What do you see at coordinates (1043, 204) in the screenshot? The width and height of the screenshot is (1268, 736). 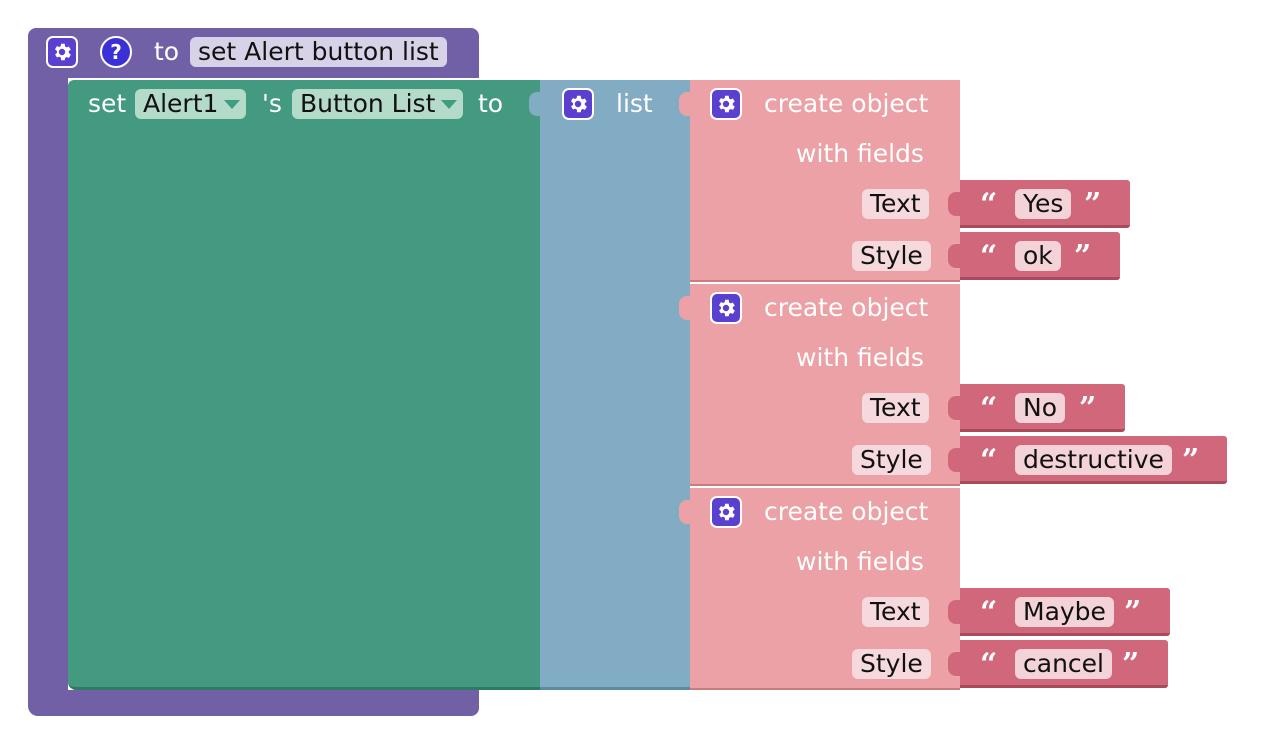 I see `string-value-field: Yes` at bounding box center [1043, 204].